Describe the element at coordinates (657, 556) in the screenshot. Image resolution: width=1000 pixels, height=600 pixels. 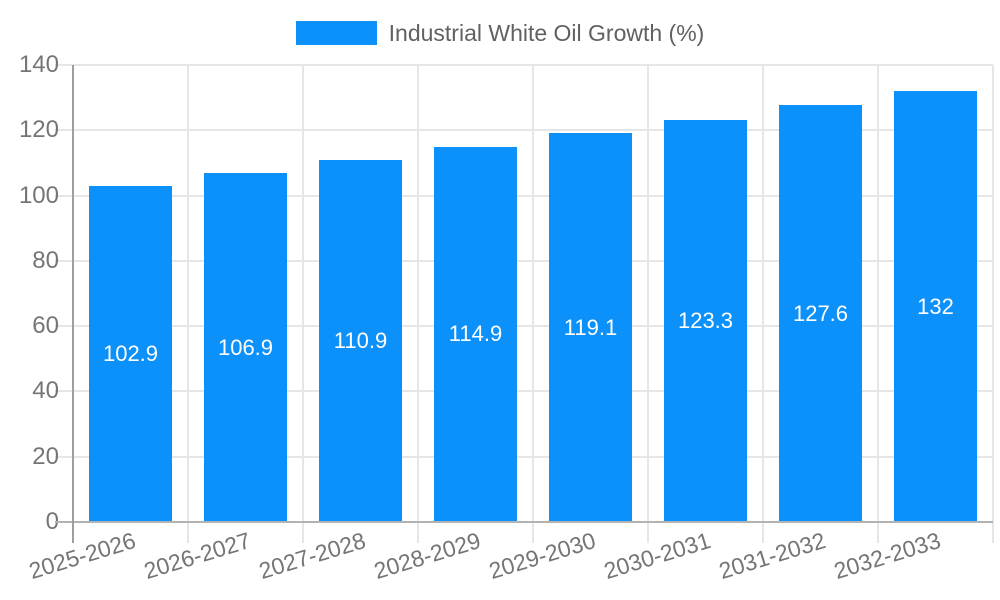
I see `x-axis-tick-label: 2030-2031` at that location.